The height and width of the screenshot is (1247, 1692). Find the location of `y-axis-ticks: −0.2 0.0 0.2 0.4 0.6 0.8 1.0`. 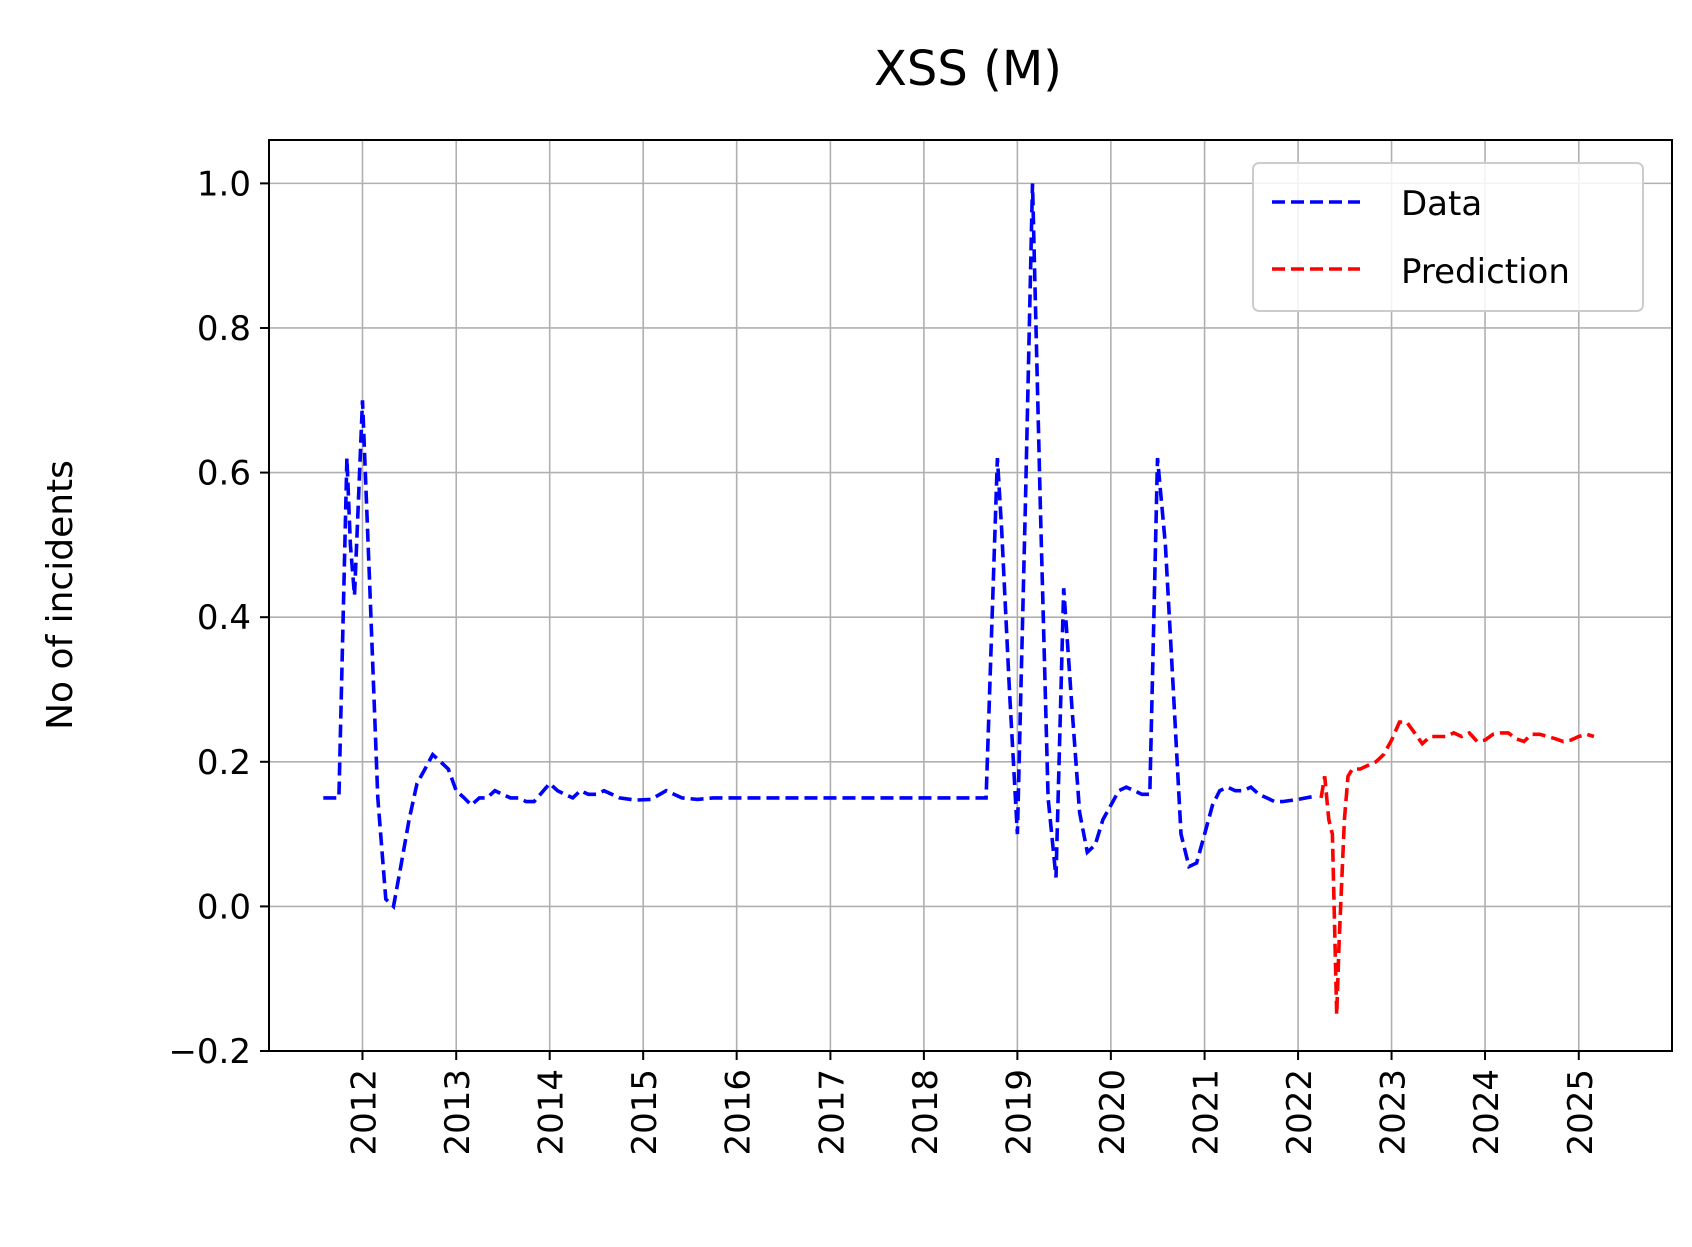

y-axis-ticks: −0.2 0.0 0.2 0.4 0.6 0.8 1.0 is located at coordinates (218, 618).